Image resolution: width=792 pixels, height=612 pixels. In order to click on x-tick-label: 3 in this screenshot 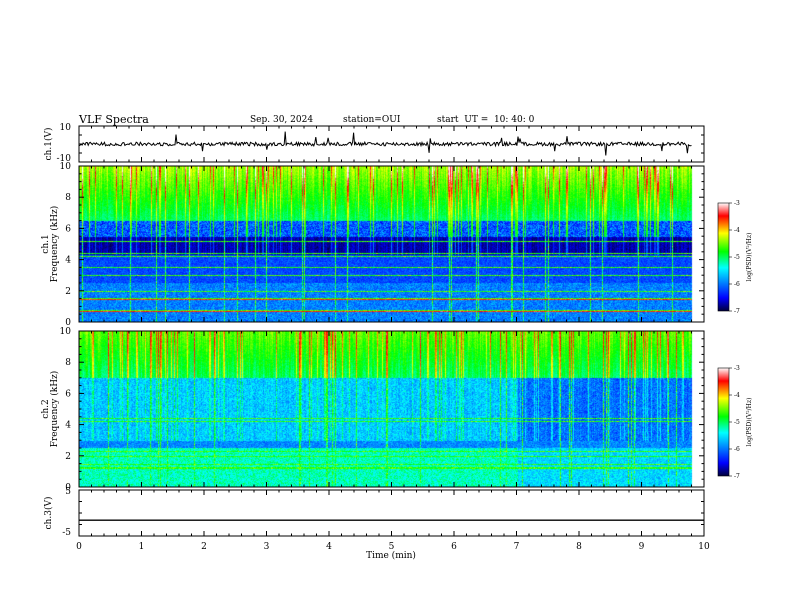, I will do `click(267, 547)`.